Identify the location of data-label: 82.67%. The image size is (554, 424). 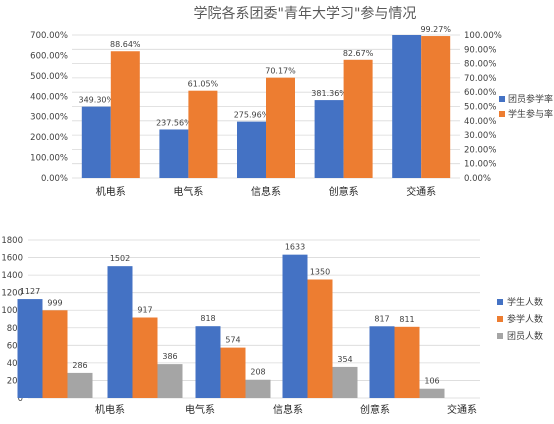
(358, 53).